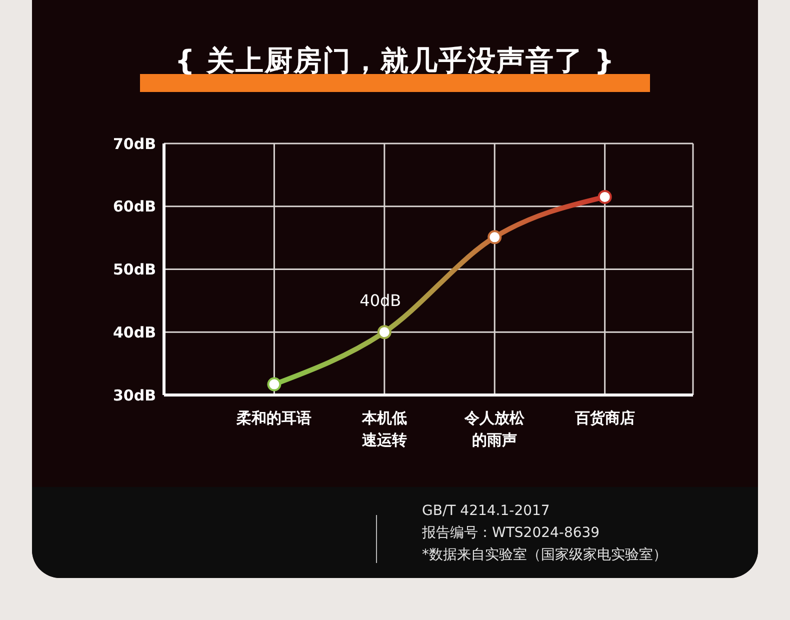  I want to click on y-tick-label: 30dB, so click(134, 395).